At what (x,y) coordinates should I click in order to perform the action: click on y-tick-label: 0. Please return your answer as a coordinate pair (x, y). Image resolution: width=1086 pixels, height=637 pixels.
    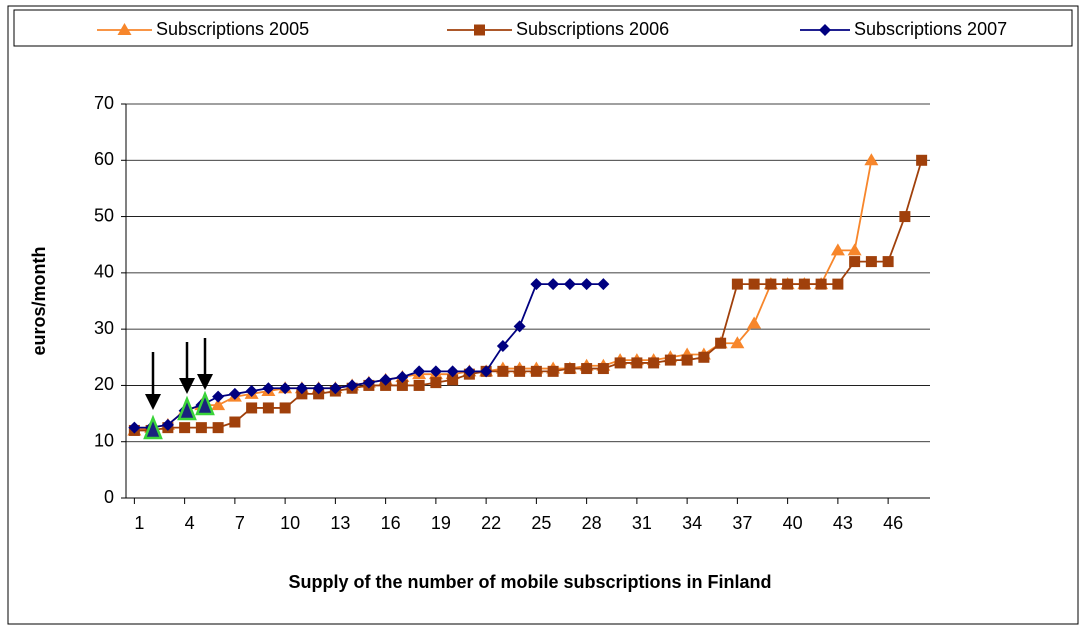
    Looking at the image, I should click on (109, 497).